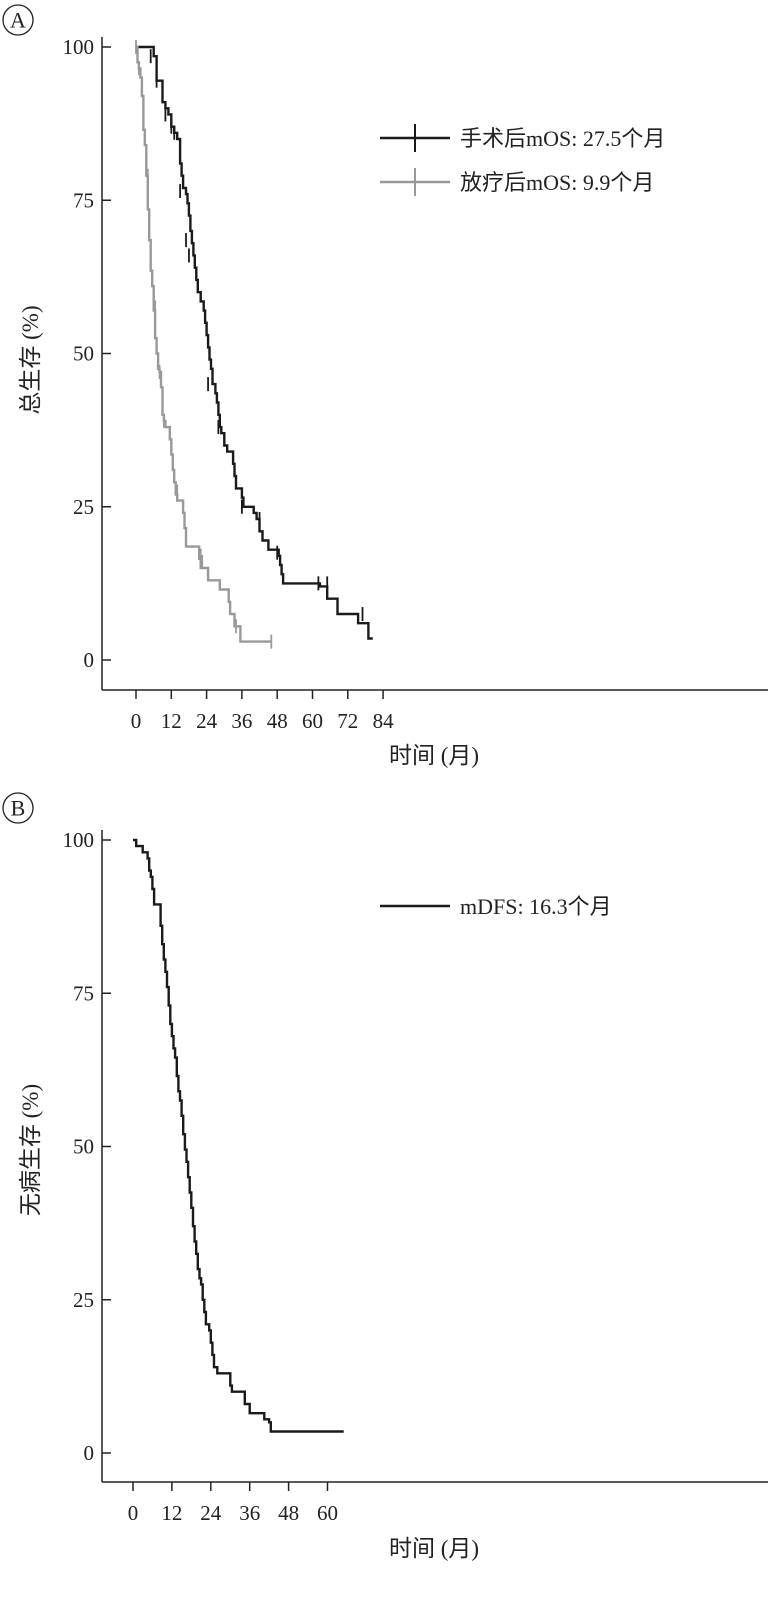 Image resolution: width=784 pixels, height=1600 pixels. Describe the element at coordinates (30, 359) in the screenshot. I see `y-axis-title: 总生存 (%)` at that location.